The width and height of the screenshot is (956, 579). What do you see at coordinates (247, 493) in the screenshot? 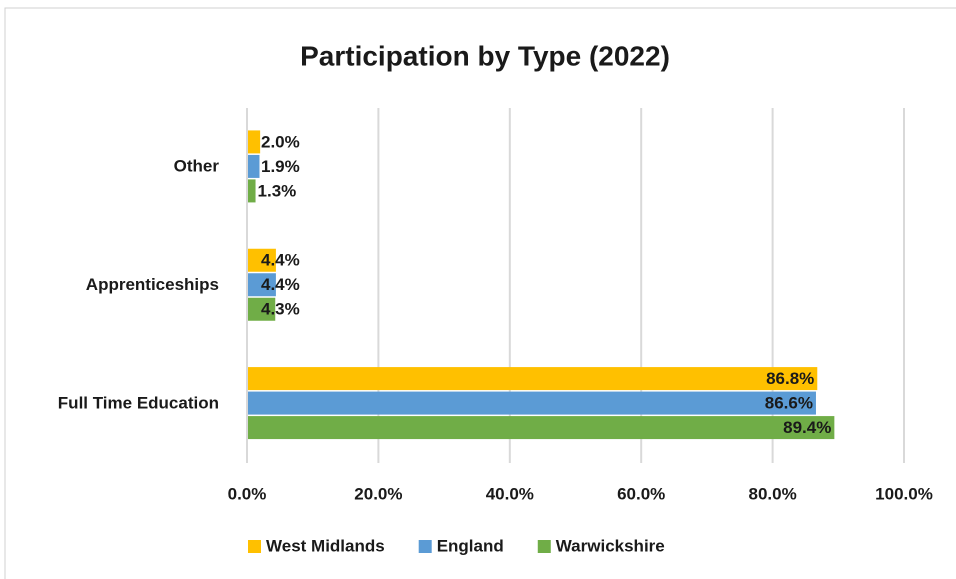
I see `x-tick-label: 0.0%` at bounding box center [247, 493].